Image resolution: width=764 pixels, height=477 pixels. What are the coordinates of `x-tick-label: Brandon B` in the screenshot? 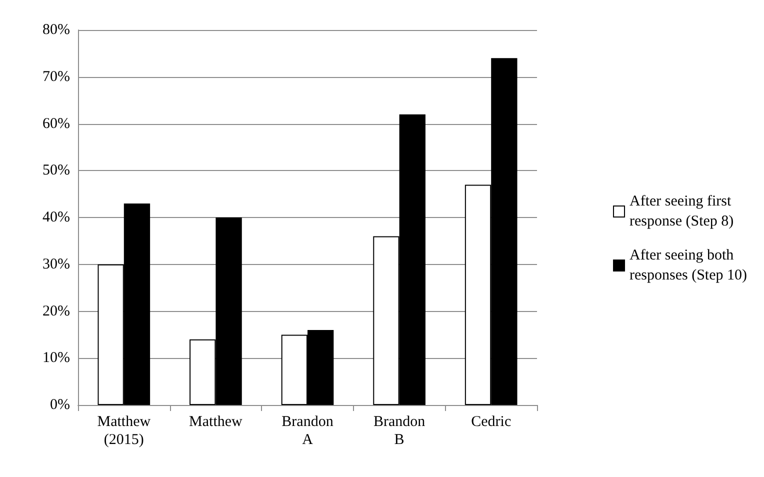 It's located at (399, 431).